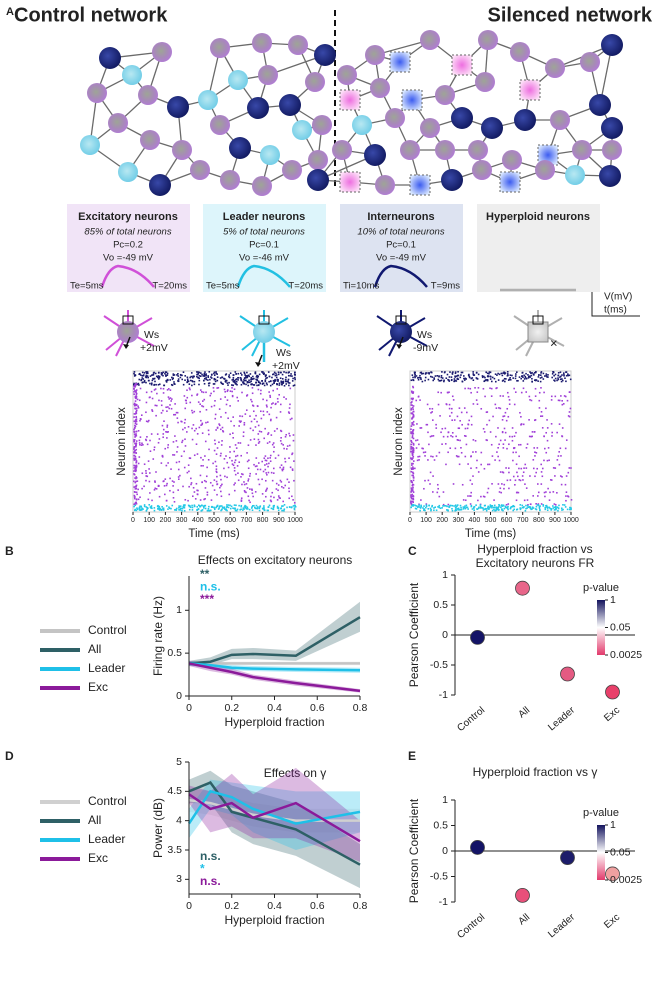 The width and height of the screenshot is (660, 987). I want to click on x-tick-label: 1000, so click(571, 520).